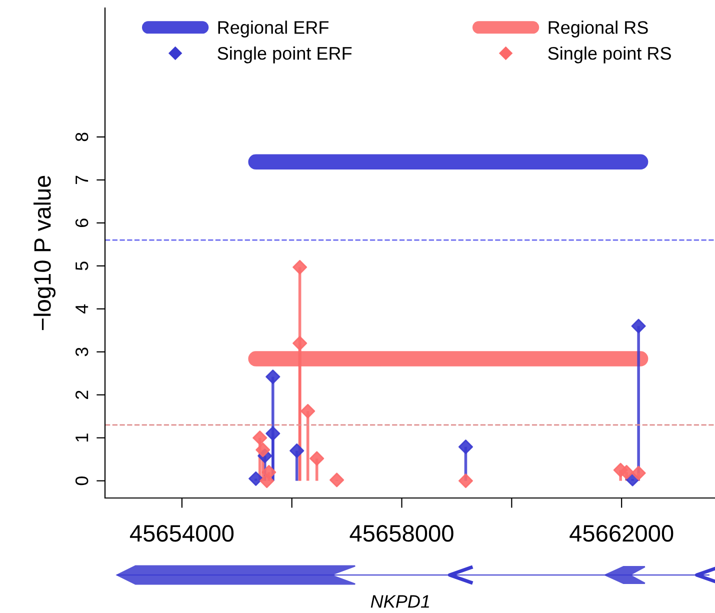  I want to click on x-tick-label: 45654000, so click(182, 533).